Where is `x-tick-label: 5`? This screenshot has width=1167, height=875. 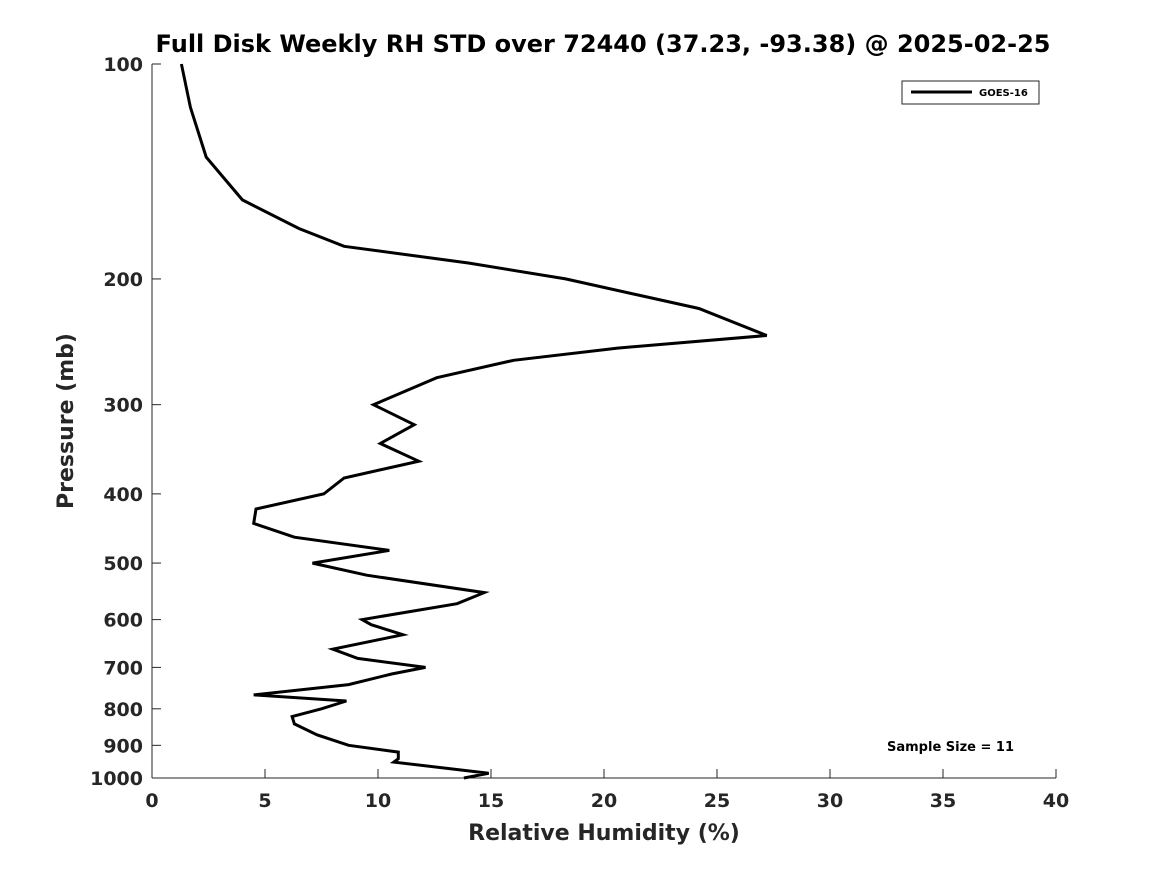
x-tick-label: 5 is located at coordinates (264, 801).